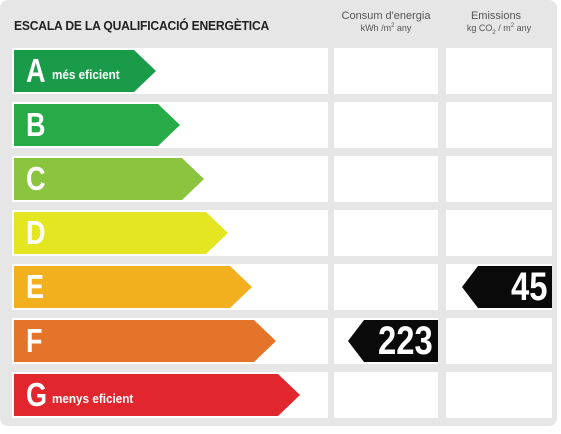 The image size is (561, 434). Describe the element at coordinates (36, 70) in the screenshot. I see `rating-letter: A` at that location.